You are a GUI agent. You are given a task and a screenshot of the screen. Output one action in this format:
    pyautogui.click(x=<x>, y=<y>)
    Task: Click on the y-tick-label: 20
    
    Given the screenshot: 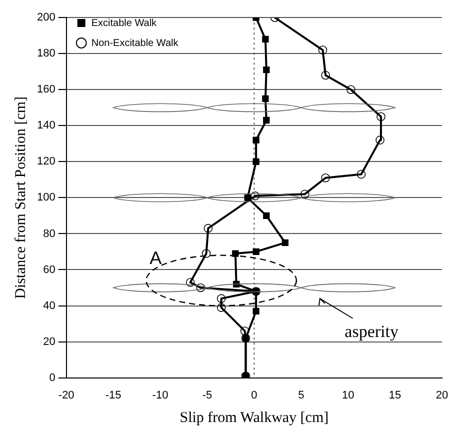 What is the action you would take?
    pyautogui.click(x=49, y=342)
    